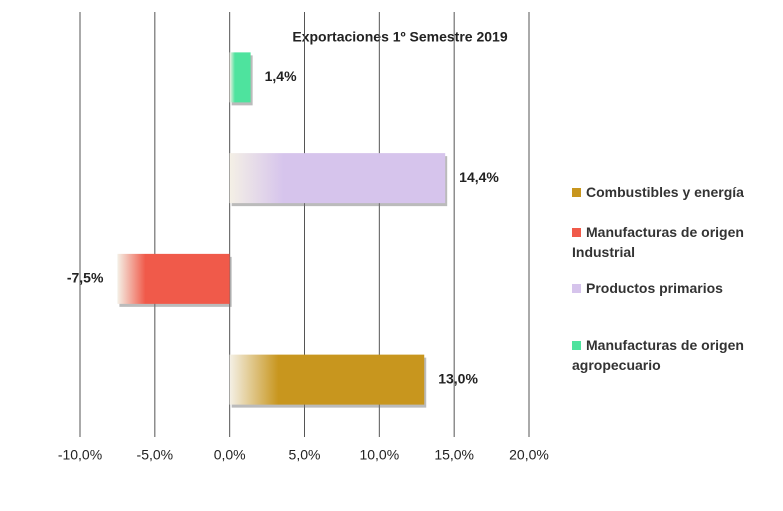 The image size is (783, 511). What do you see at coordinates (155, 455) in the screenshot?
I see `x-tick-label: -5,0%` at bounding box center [155, 455].